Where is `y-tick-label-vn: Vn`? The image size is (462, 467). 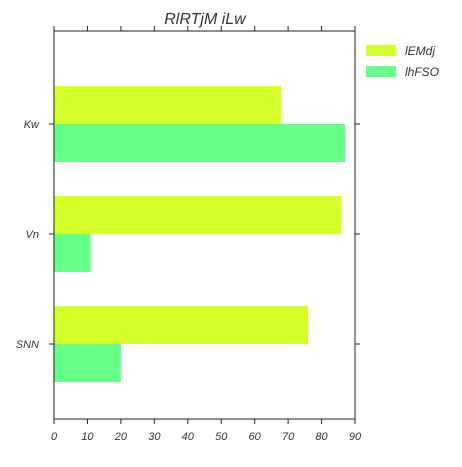 y-tick-label-vn: Vn is located at coordinates (32, 235).